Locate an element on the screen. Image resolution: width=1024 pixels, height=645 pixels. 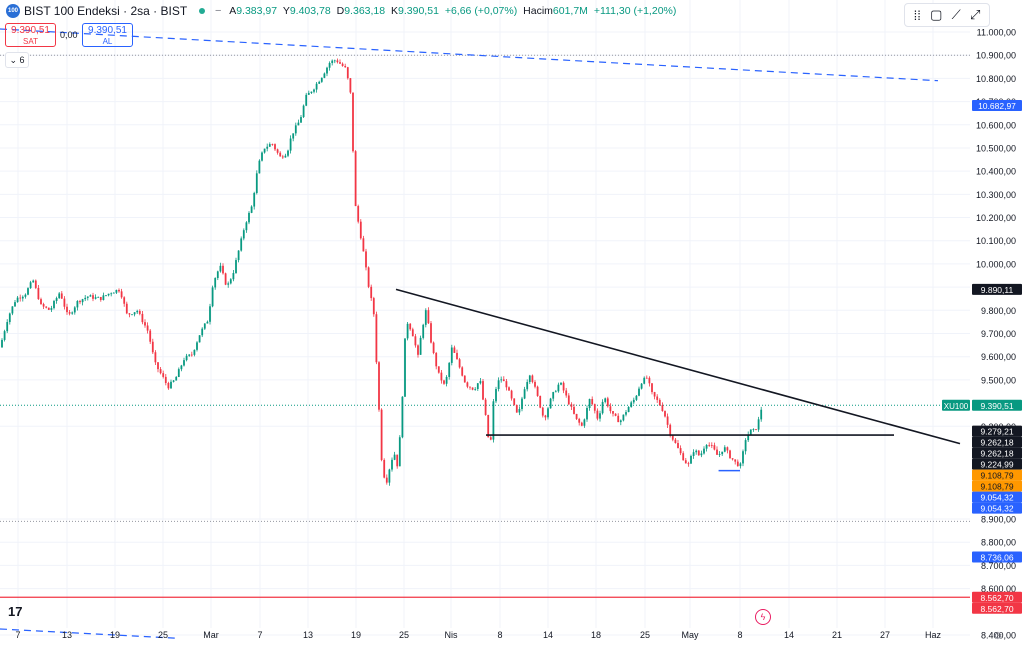
price-tick-label: 8.700,00 is located at coordinates (998, 566).